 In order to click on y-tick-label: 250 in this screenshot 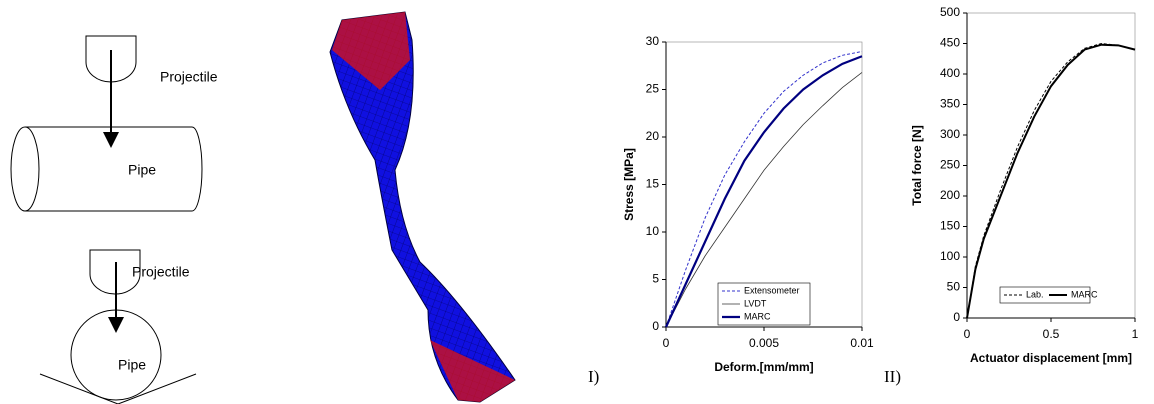, I will do `click(950, 165)`.